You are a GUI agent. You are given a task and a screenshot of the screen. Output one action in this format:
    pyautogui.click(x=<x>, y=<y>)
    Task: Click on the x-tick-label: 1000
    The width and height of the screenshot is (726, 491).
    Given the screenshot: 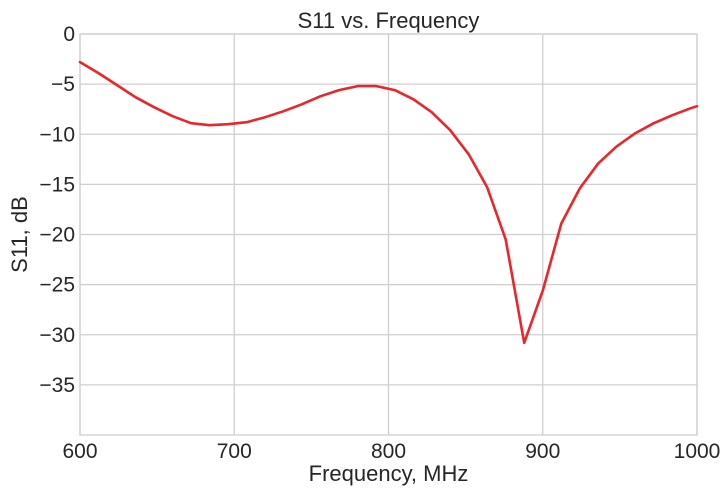 What is the action you would take?
    pyautogui.click(x=697, y=451)
    